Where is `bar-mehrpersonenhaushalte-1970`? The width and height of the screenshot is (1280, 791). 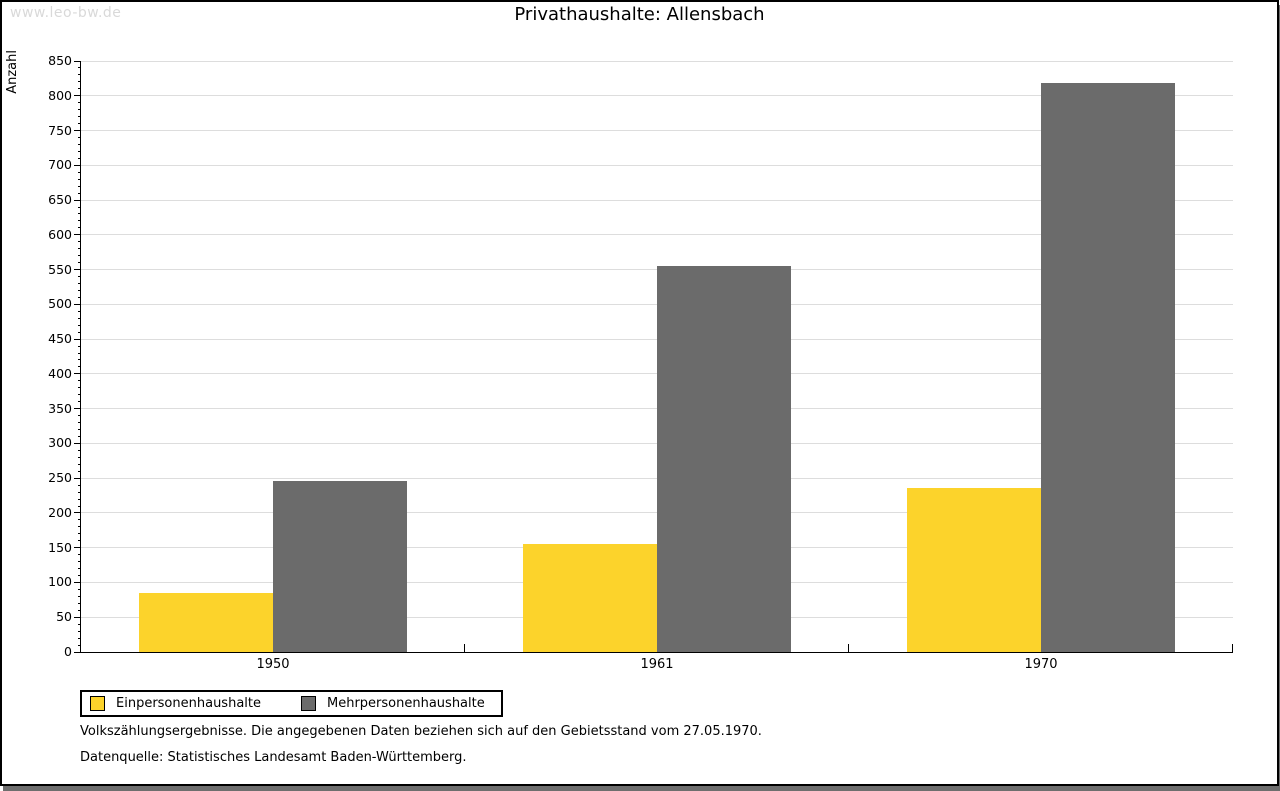 bar-mehrpersonenhaushalte-1970 is located at coordinates (1108, 367).